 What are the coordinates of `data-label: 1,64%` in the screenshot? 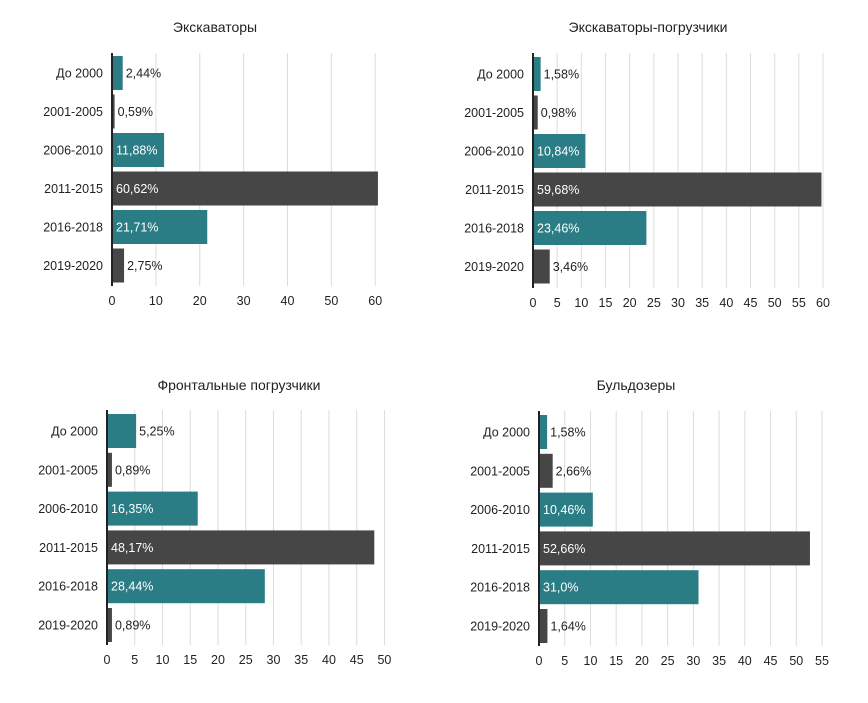 It's located at (567, 627).